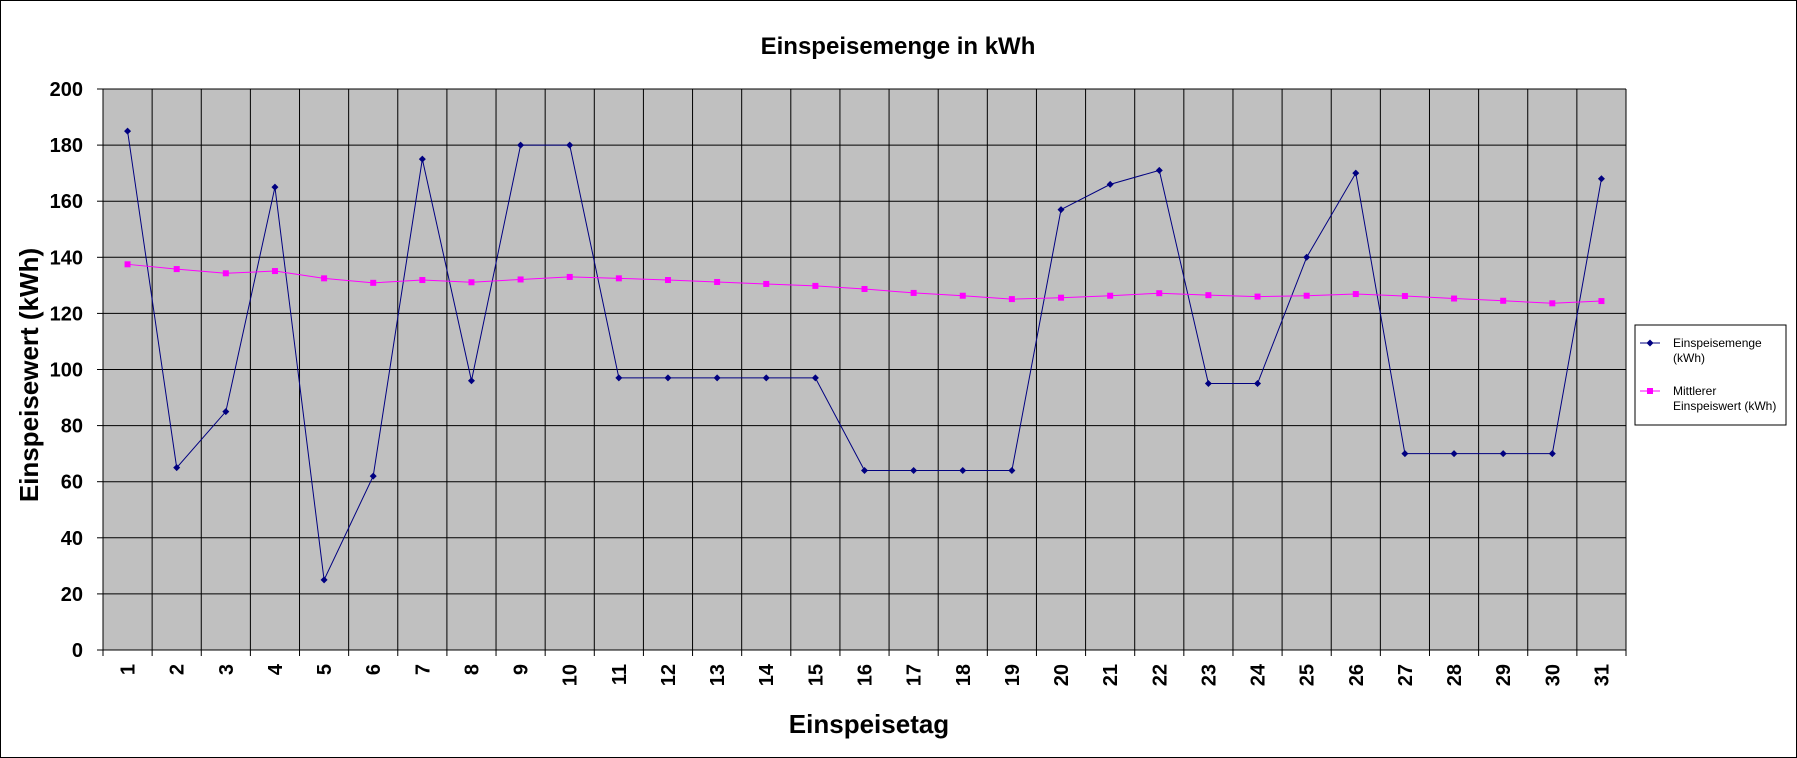  I want to click on x-tick-label: 18, so click(964, 675).